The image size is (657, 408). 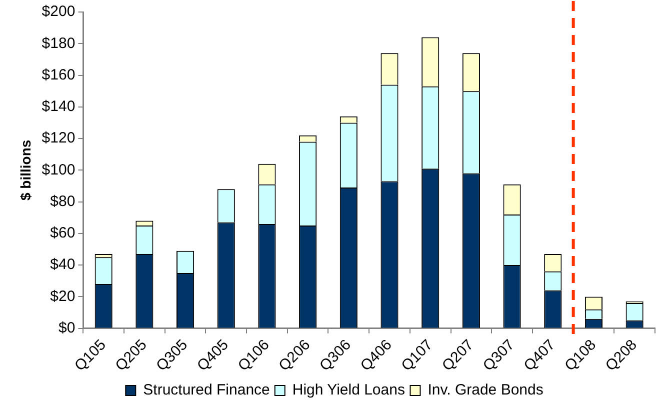 I want to click on y-tick-label: $80, so click(x=63, y=201).